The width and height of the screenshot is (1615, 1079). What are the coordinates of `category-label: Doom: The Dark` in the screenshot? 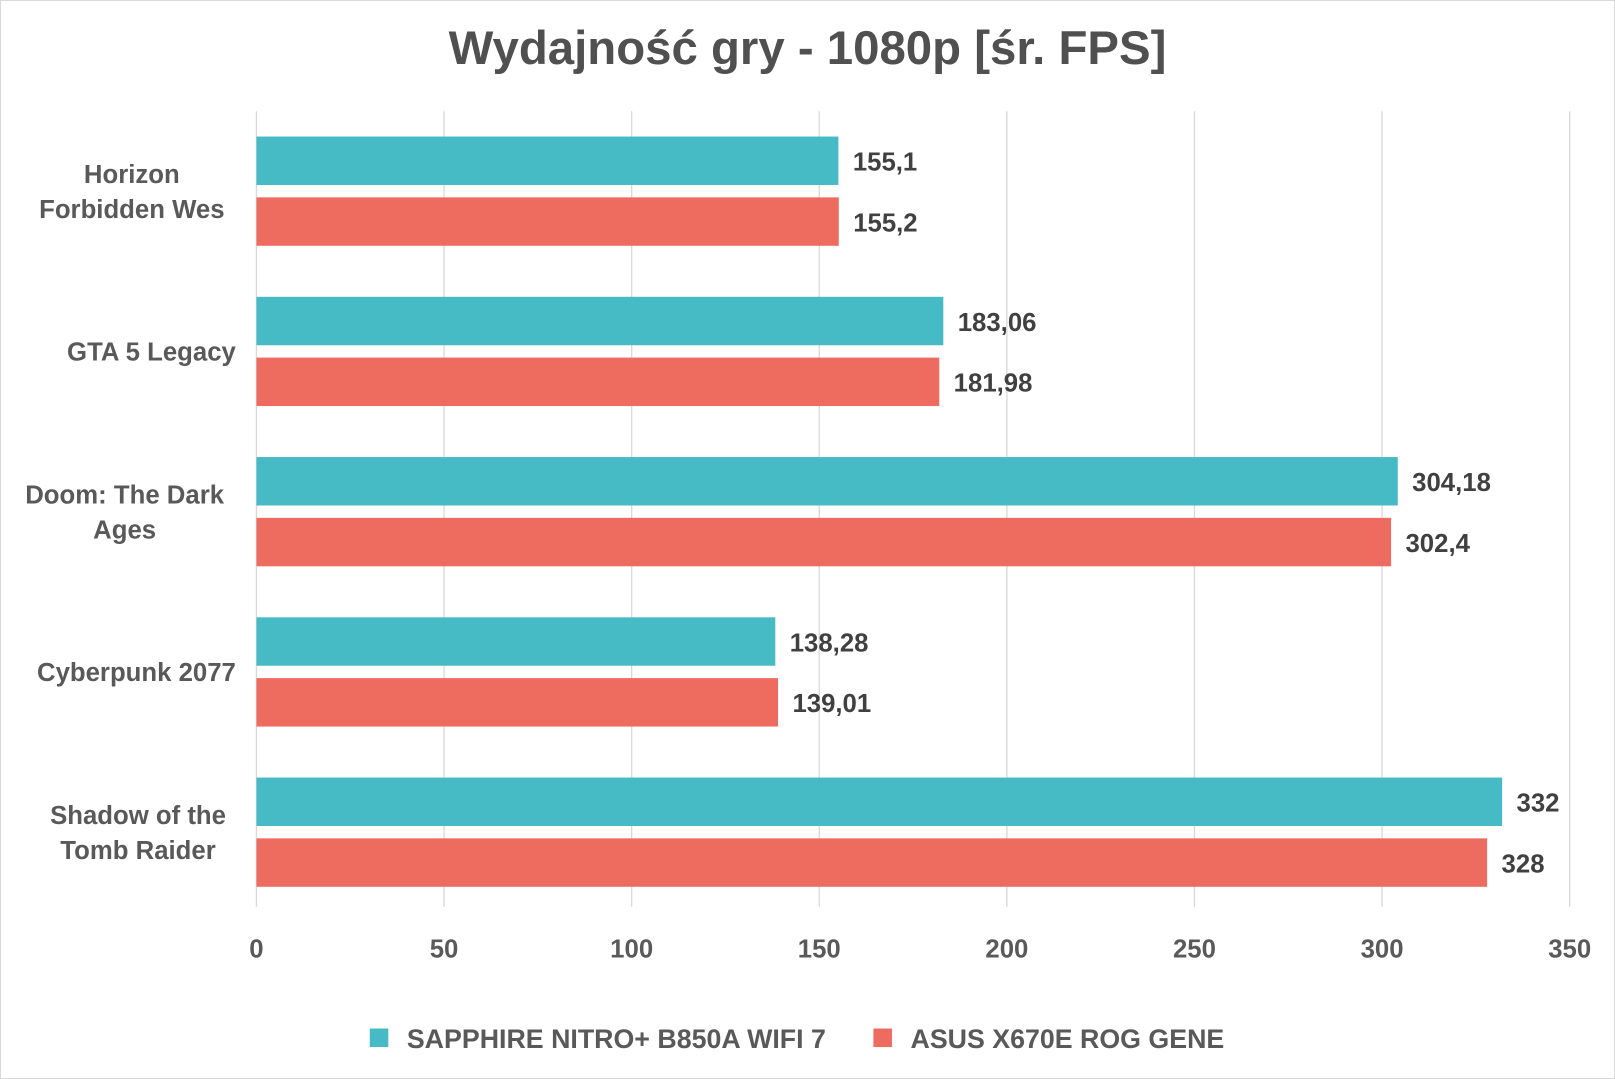 It's located at (124, 495).